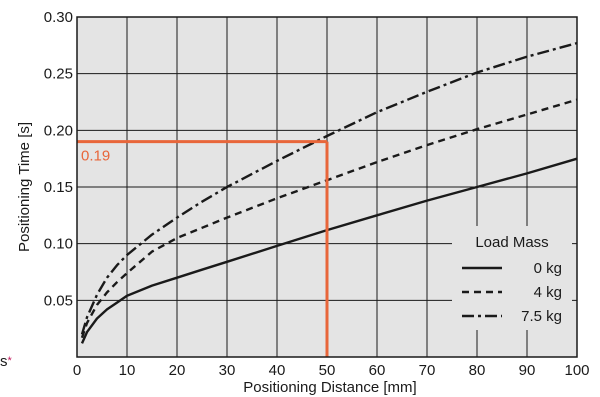 This screenshot has width=600, height=397. What do you see at coordinates (277, 370) in the screenshot?
I see `x-tick-label: 40` at bounding box center [277, 370].